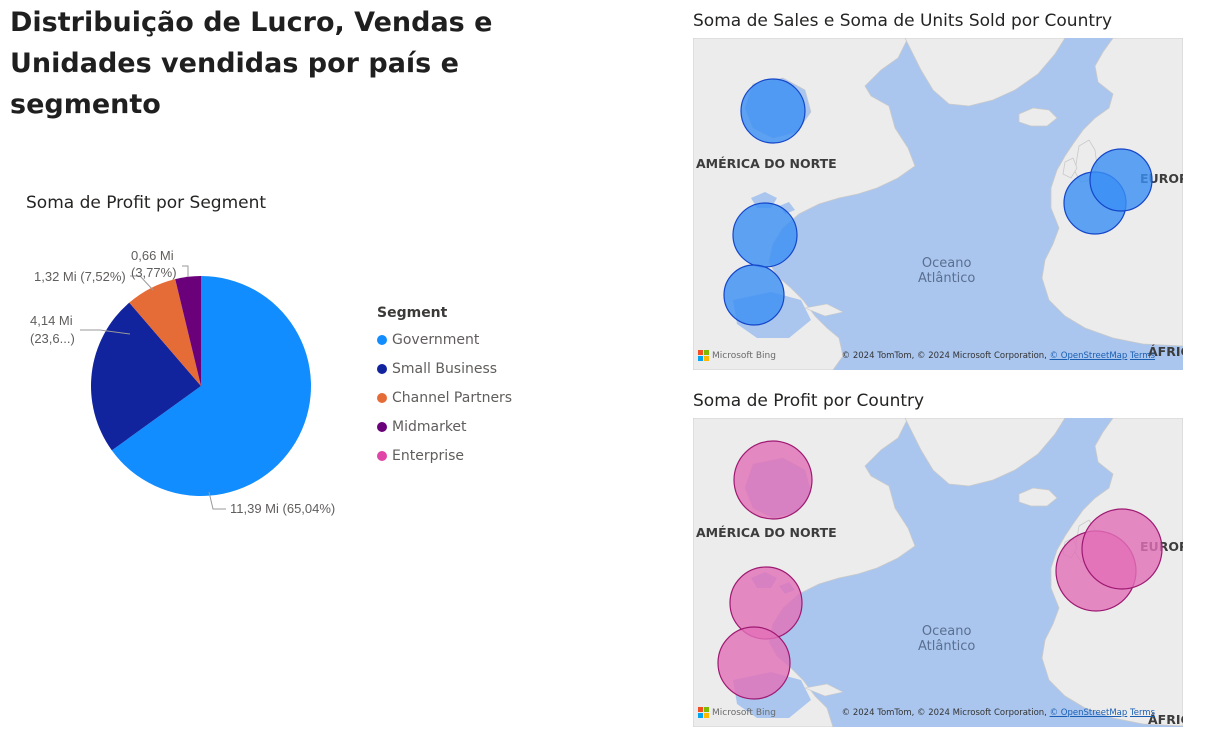 The image size is (1206, 749). What do you see at coordinates (51, 320) in the screenshot?
I see `data-label-small-business-value: 4,14 Mi` at bounding box center [51, 320].